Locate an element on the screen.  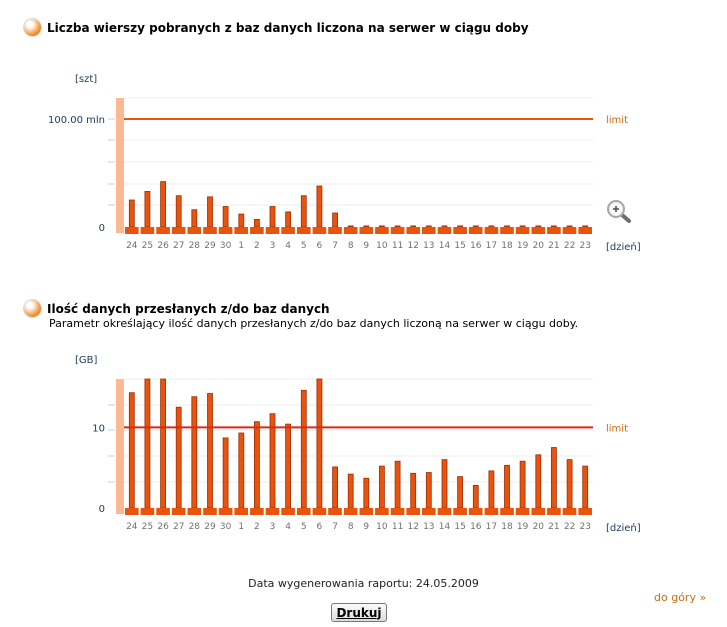
x-tick-label-26: 26 is located at coordinates (163, 246).